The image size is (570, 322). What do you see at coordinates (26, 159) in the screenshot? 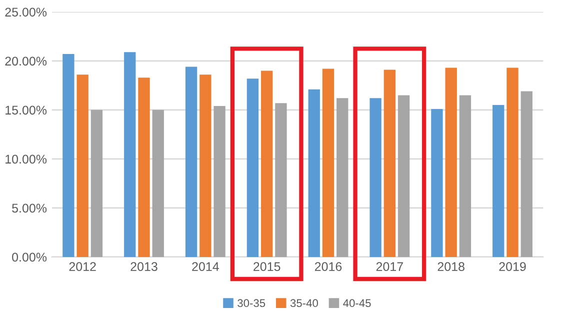
I see `y-tick-label: 10.00%` at bounding box center [26, 159].